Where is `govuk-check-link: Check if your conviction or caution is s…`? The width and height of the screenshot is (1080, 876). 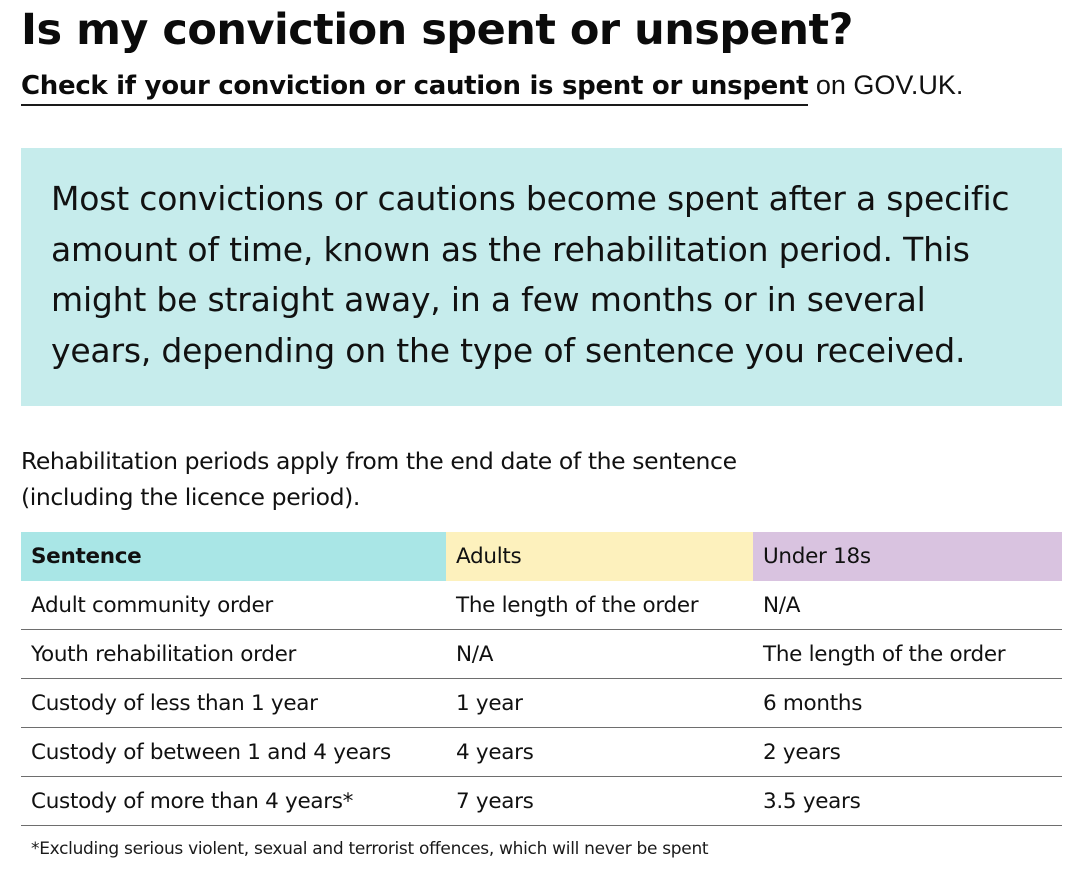 govuk-check-link: Check if your conviction or caution is s… is located at coordinates (415, 88).